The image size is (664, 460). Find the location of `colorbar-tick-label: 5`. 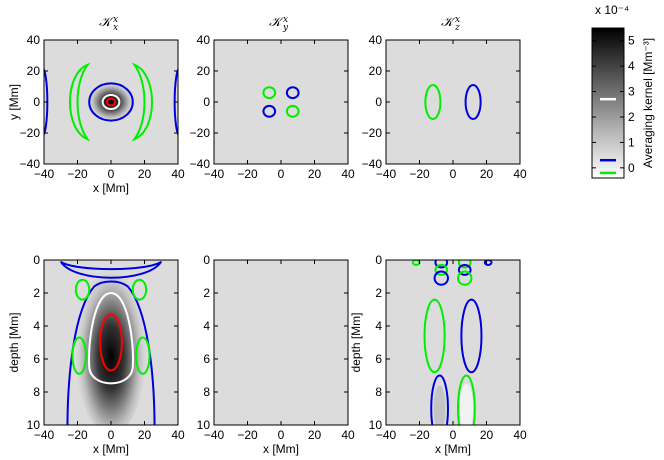

colorbar-tick-label: 5 is located at coordinates (631, 41).